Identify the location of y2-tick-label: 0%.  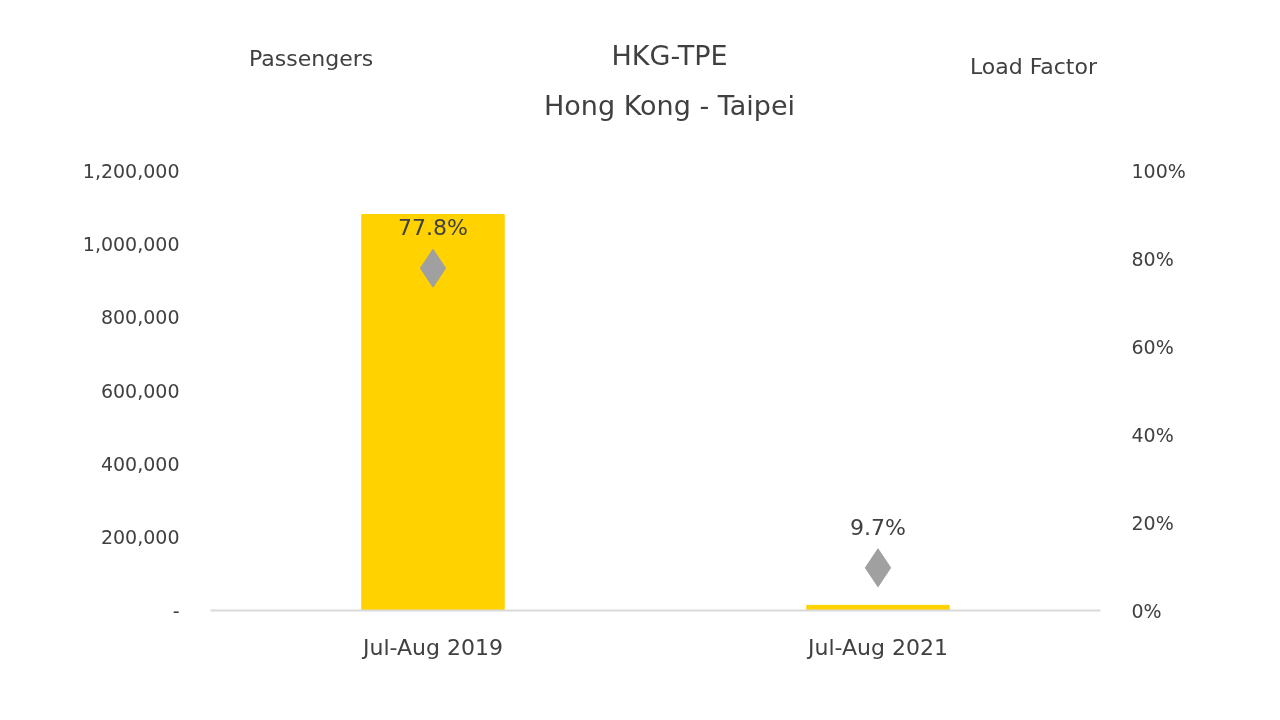
(1146, 610).